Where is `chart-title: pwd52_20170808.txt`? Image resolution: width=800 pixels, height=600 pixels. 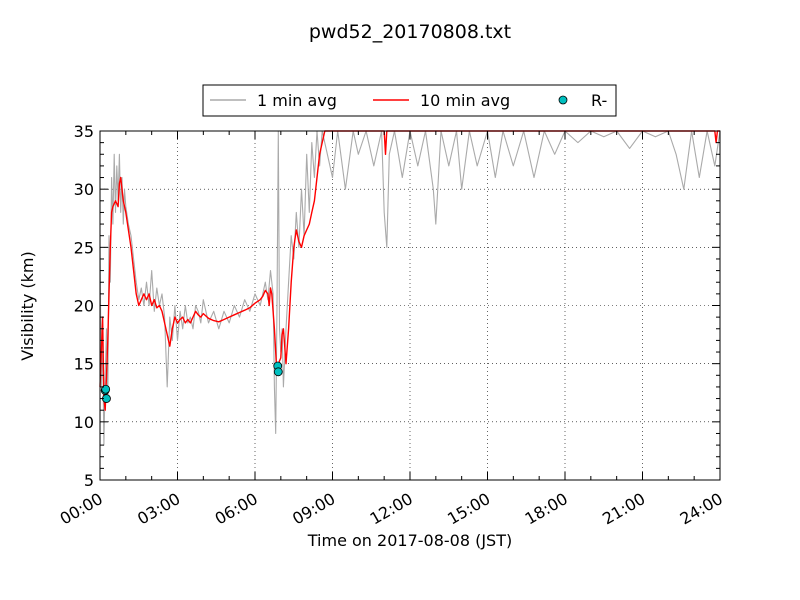 chart-title: pwd52_20170808.txt is located at coordinates (410, 32).